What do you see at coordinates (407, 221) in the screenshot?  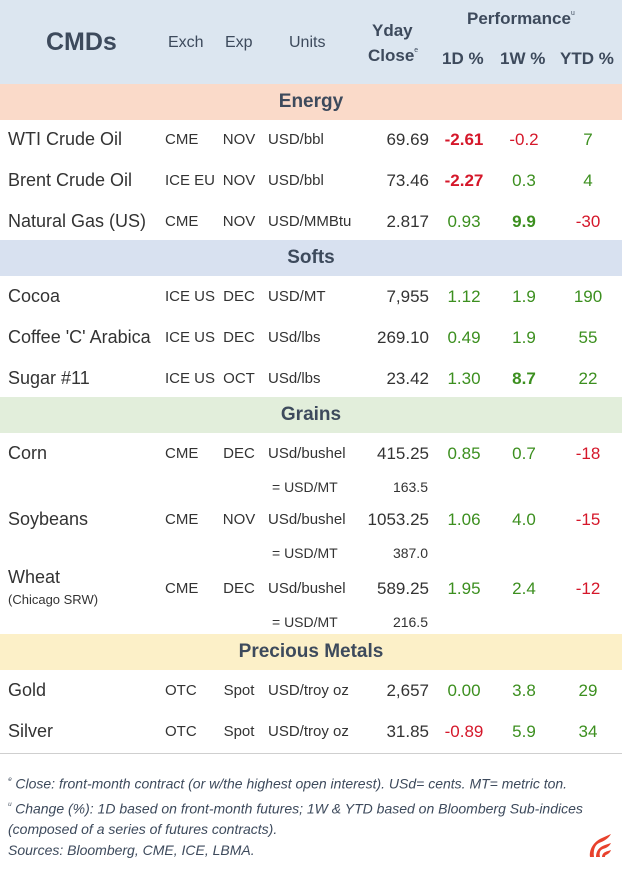 I see `yday-close: 2.817` at bounding box center [407, 221].